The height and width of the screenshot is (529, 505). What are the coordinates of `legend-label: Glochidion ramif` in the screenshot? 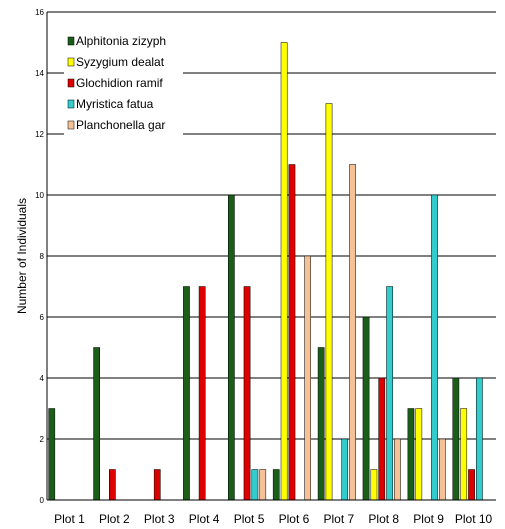 It's located at (119, 83).